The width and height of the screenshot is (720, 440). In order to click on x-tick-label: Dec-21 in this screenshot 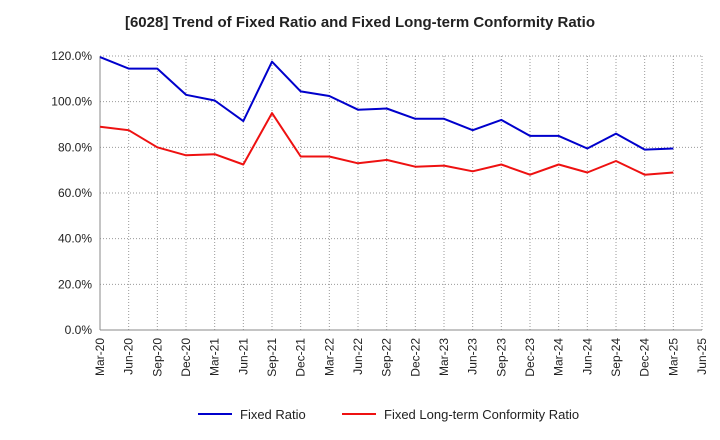, I will do `click(301, 357)`.